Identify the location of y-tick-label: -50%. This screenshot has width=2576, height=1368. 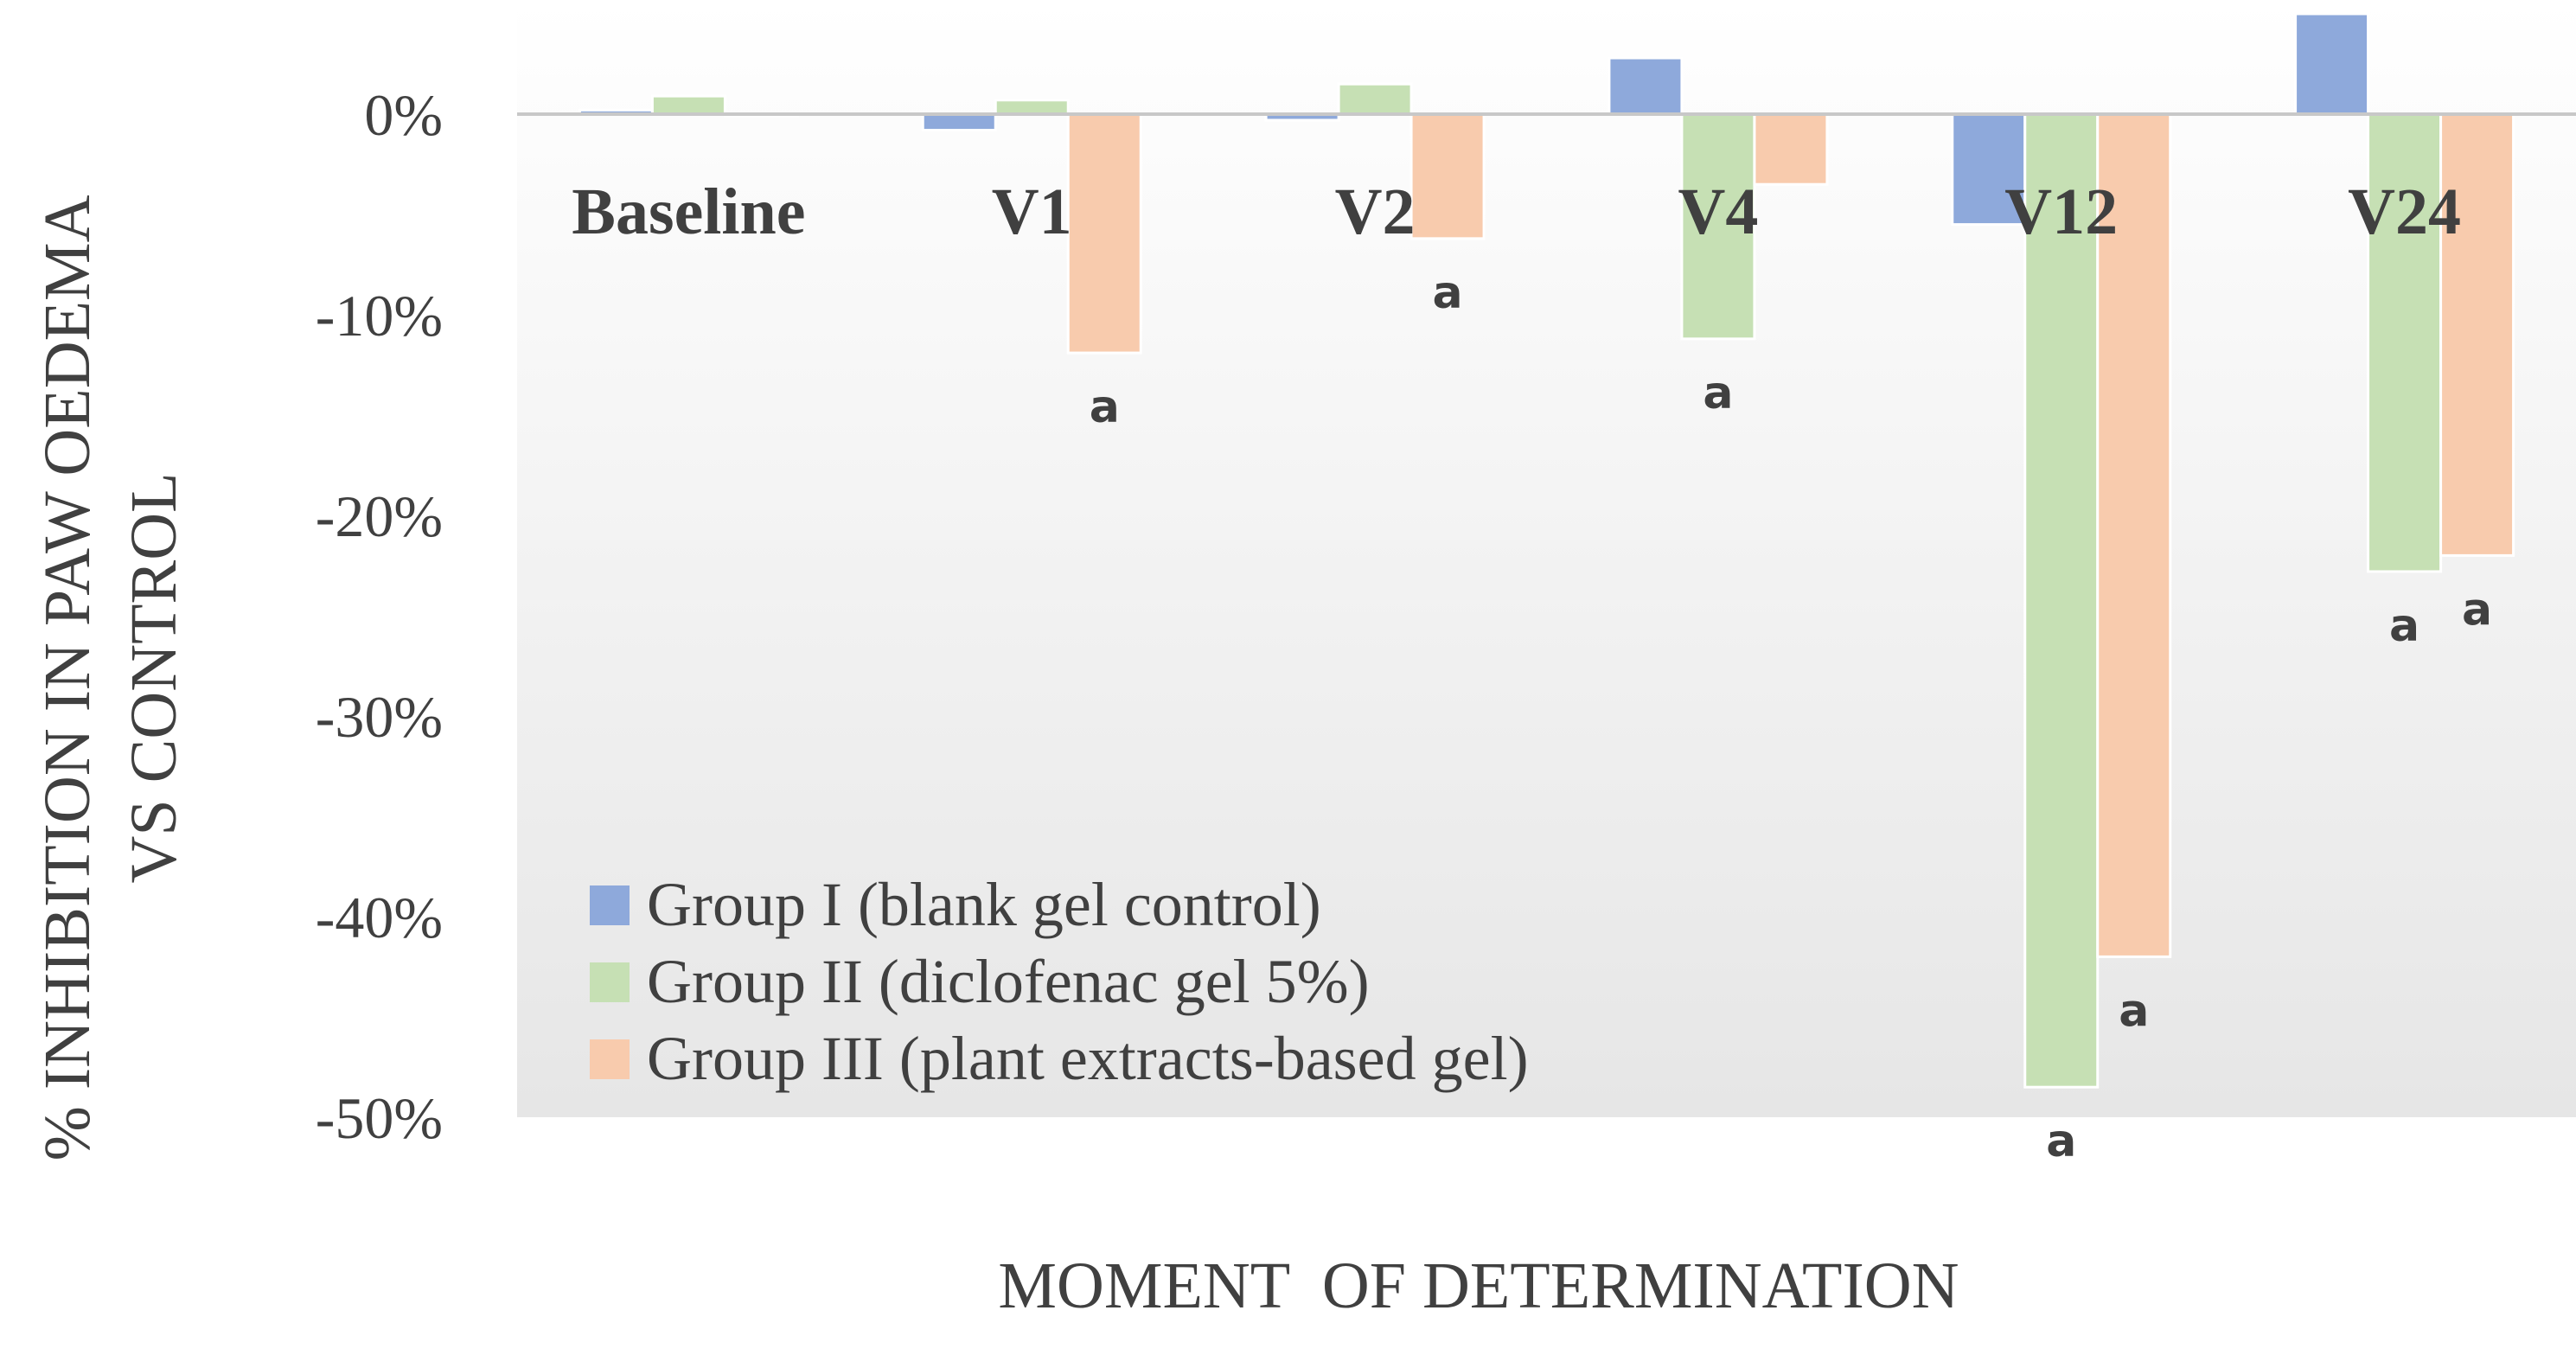
(379, 1118).